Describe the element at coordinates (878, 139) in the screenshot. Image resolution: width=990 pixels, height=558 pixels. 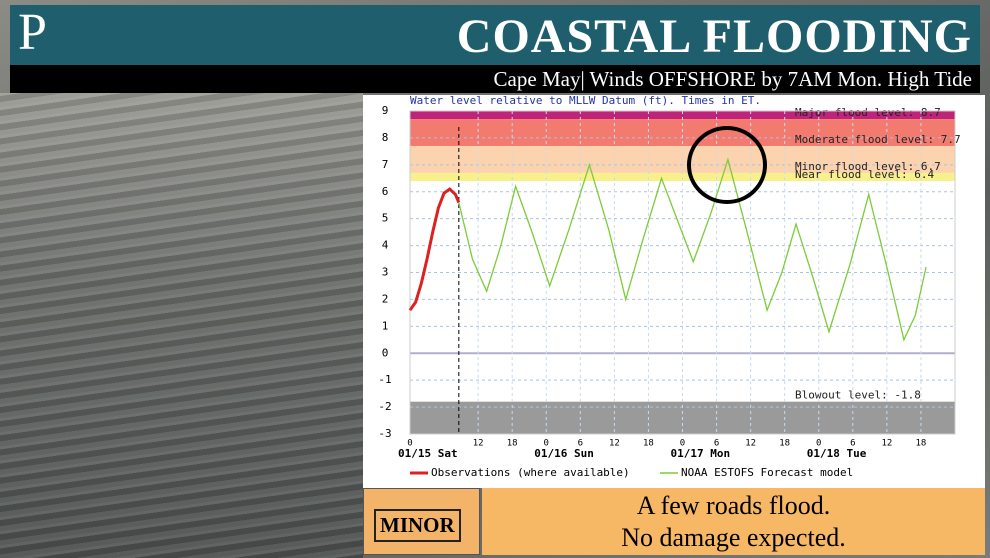
I see `flood-level-label: Moderate flood level: 7.7` at that location.